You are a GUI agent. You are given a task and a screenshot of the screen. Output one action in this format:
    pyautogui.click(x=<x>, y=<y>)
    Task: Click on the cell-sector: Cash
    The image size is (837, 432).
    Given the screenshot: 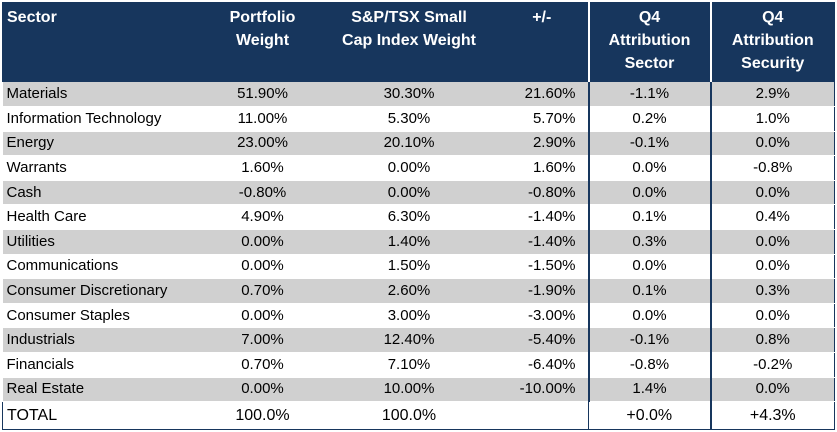 What is the action you would take?
    pyautogui.click(x=102, y=193)
    